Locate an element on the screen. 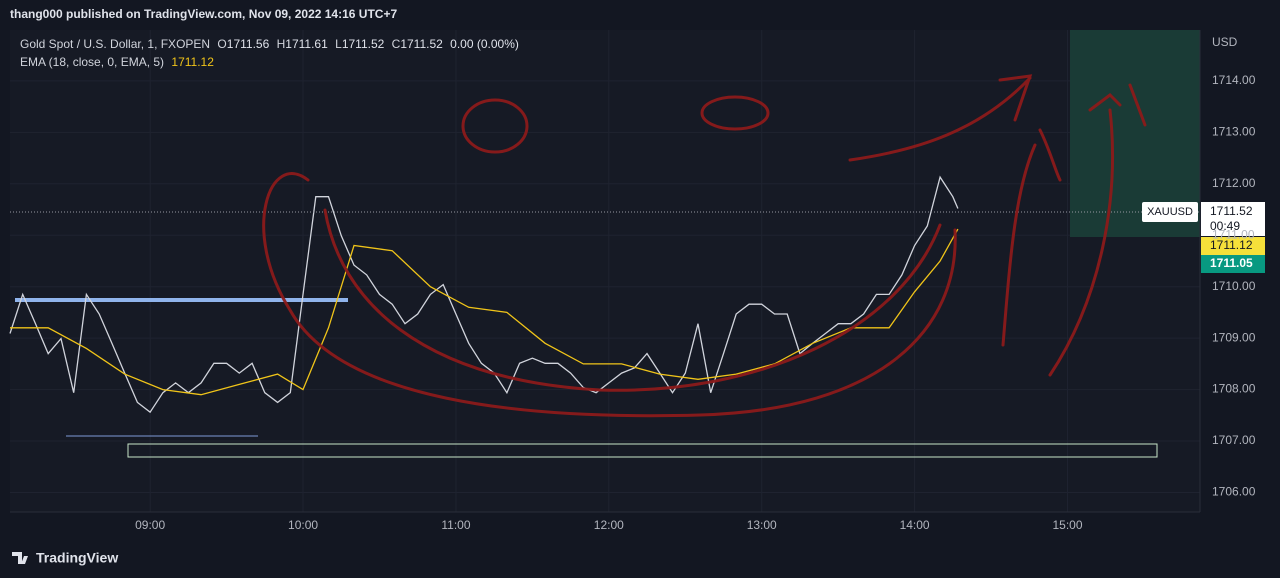  logo is located at coordinates (20, 558).